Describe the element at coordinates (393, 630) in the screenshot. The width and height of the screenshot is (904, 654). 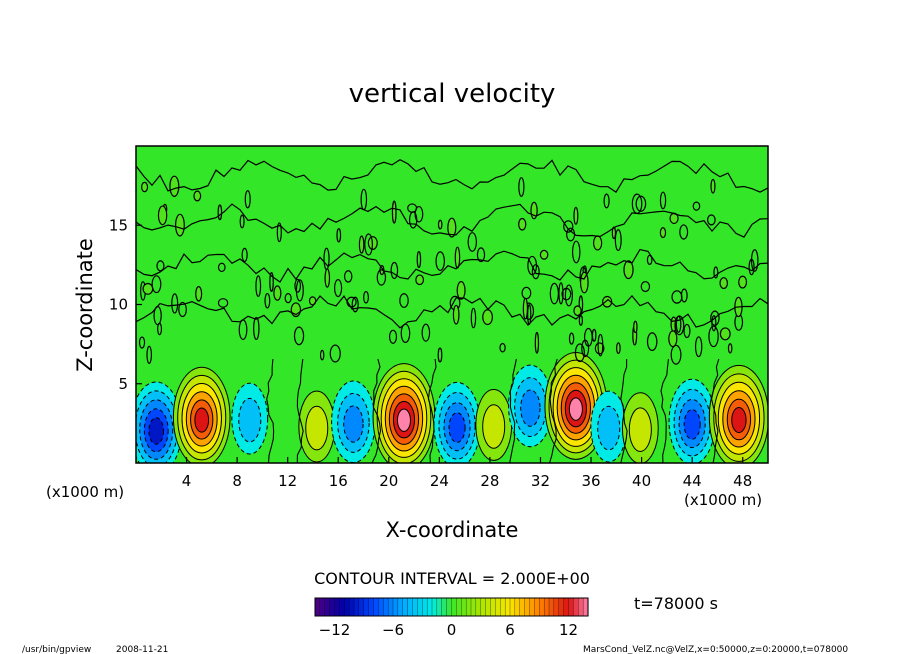
I see `colorbar-tick-label: −6` at that location.